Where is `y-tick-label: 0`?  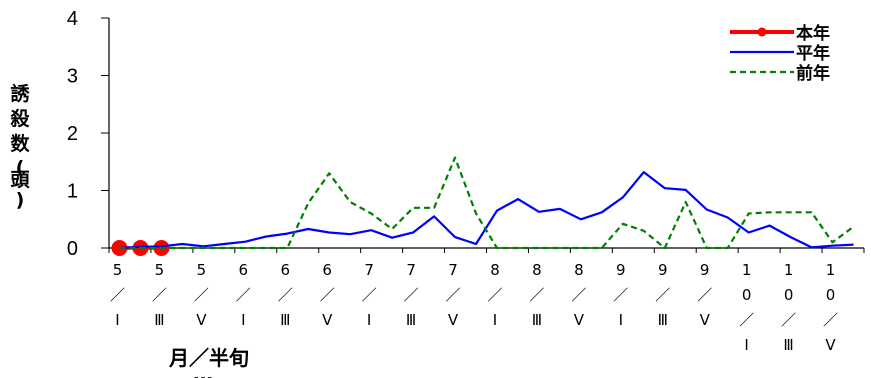
y-tick-label: 0 is located at coordinates (72, 249).